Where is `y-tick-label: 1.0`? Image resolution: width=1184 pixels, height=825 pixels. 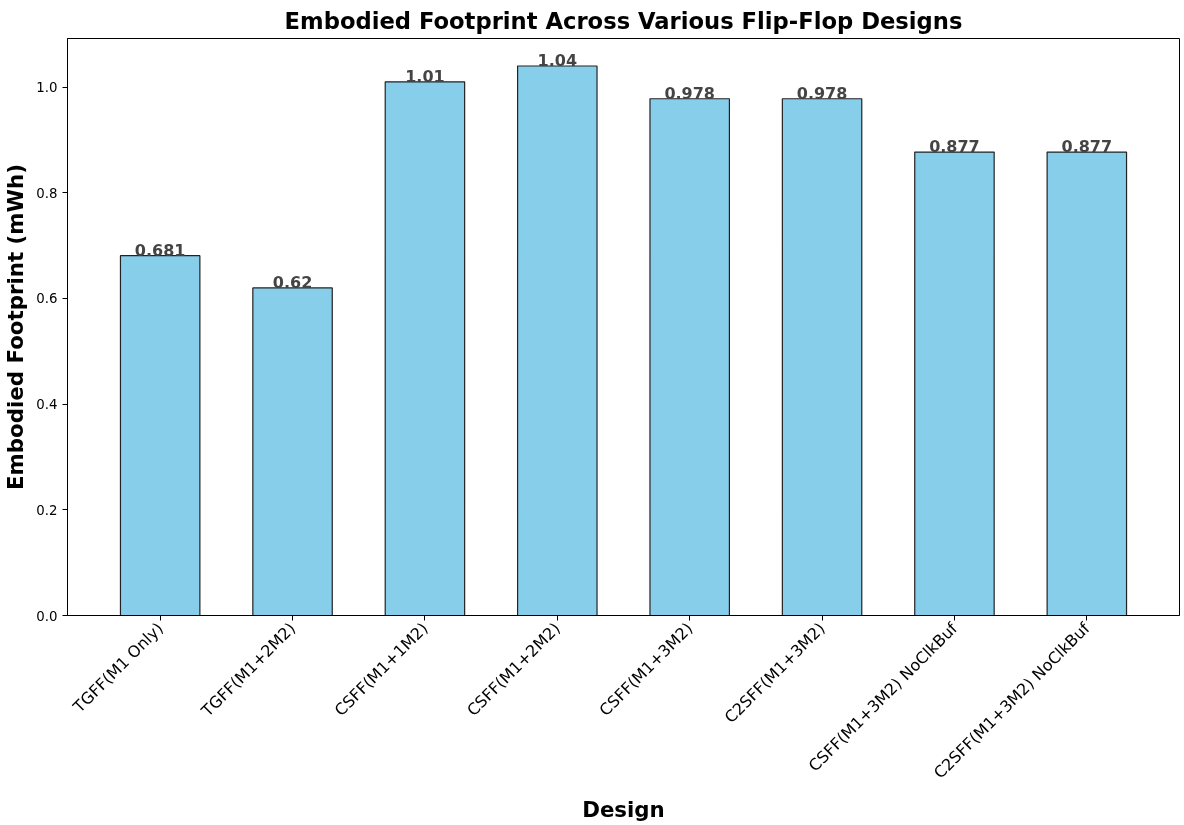
y-tick-label: 1.0 is located at coordinates (47, 88).